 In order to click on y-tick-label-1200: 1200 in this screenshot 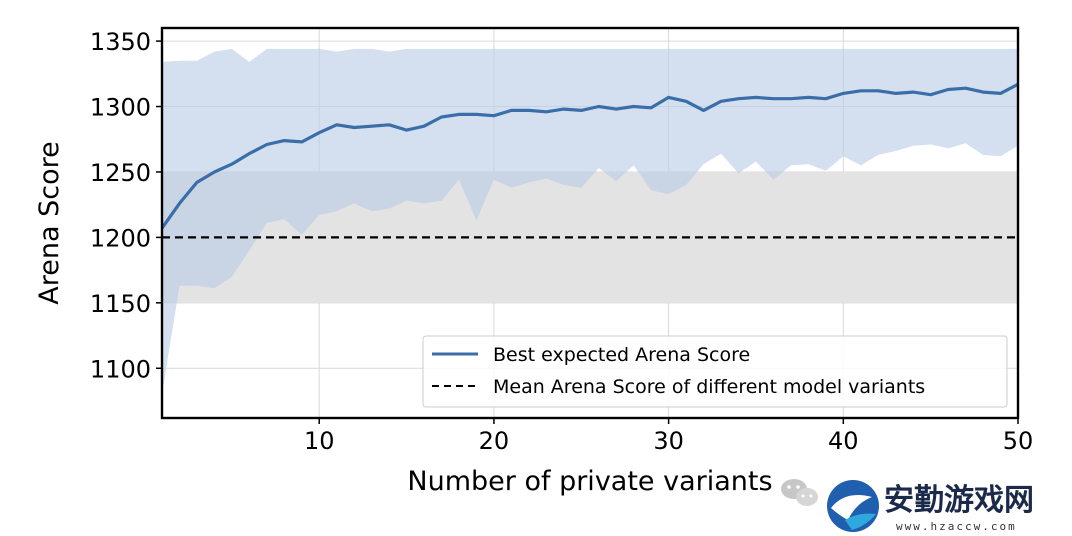, I will do `click(120, 238)`.